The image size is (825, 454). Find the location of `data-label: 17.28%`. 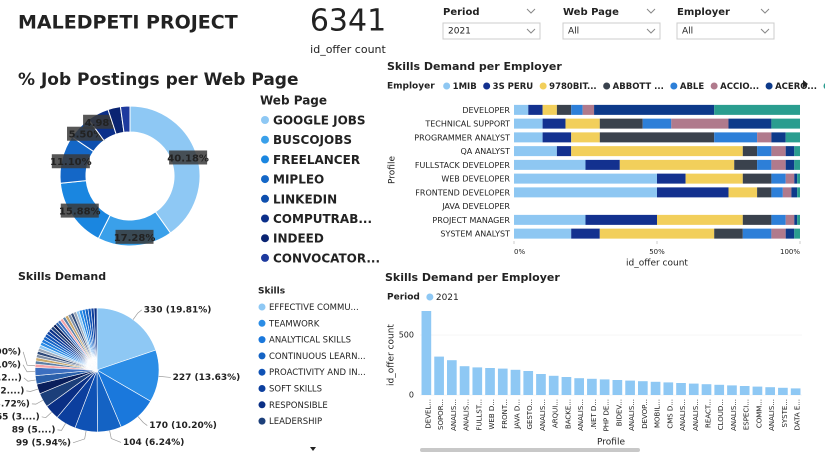

data-label: 17.28% is located at coordinates (135, 238).